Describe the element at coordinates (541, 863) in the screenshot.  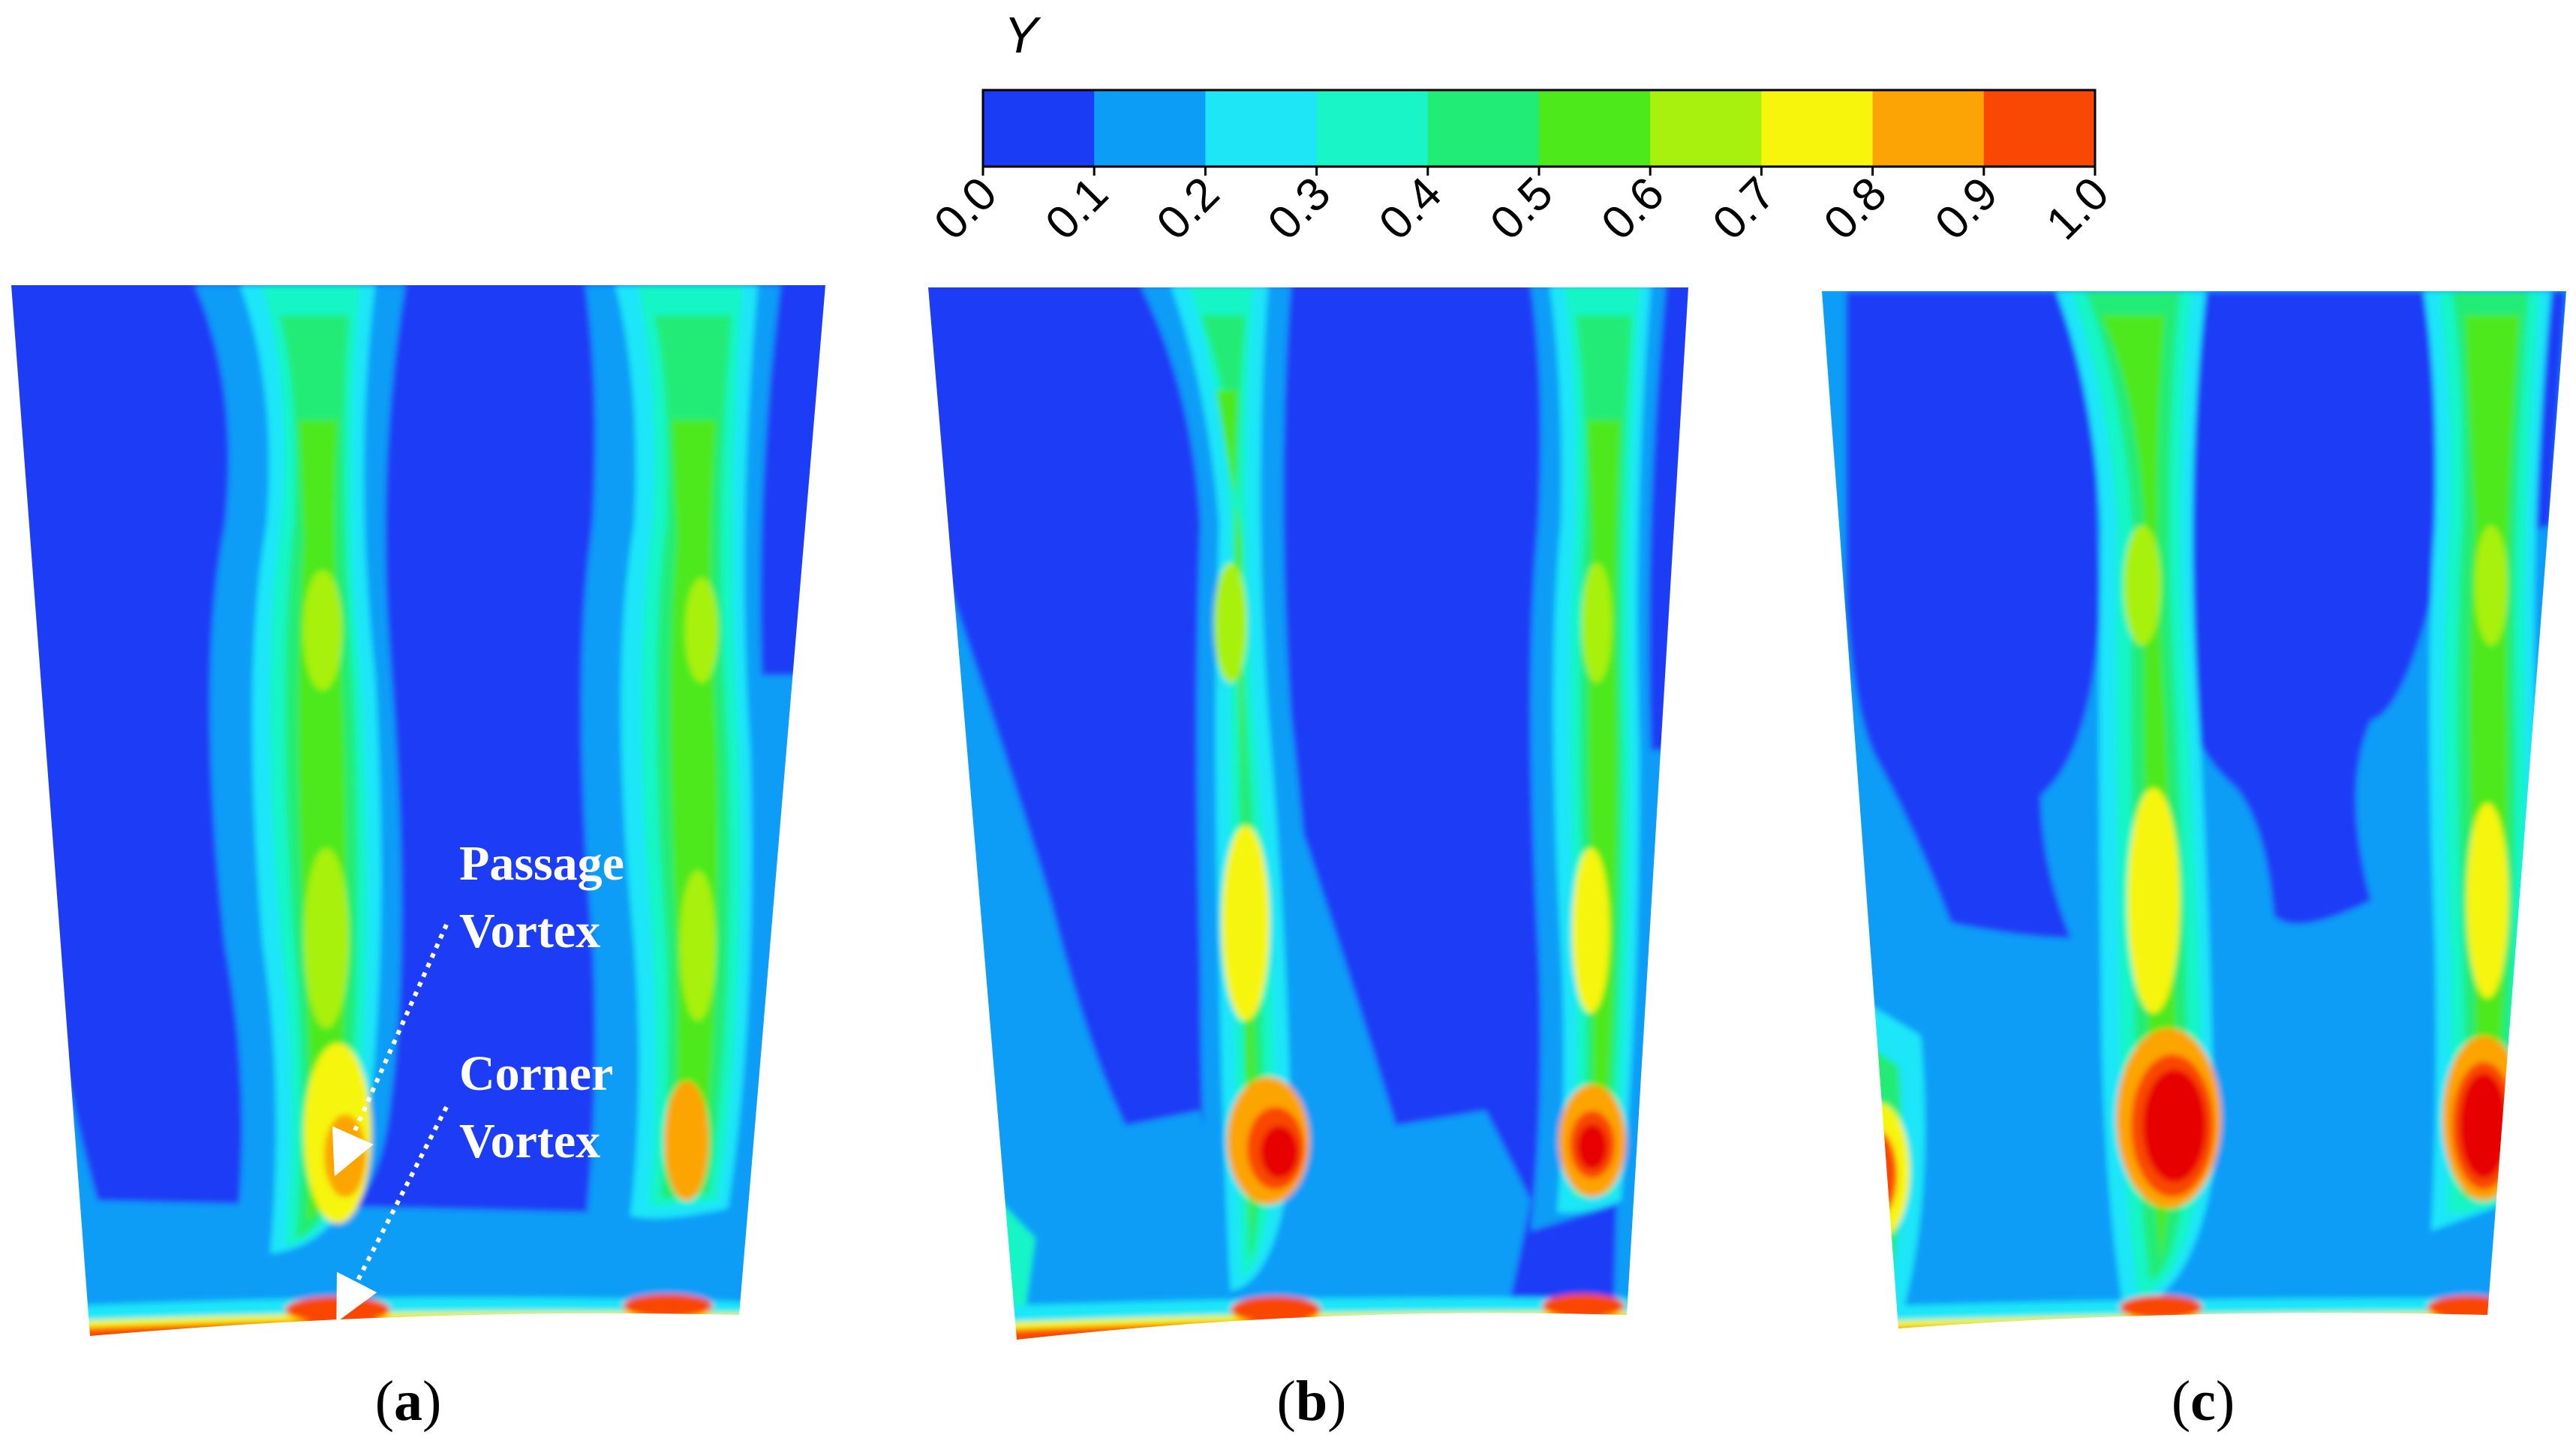
I see `passage-vortex-label-line1: Passage` at that location.